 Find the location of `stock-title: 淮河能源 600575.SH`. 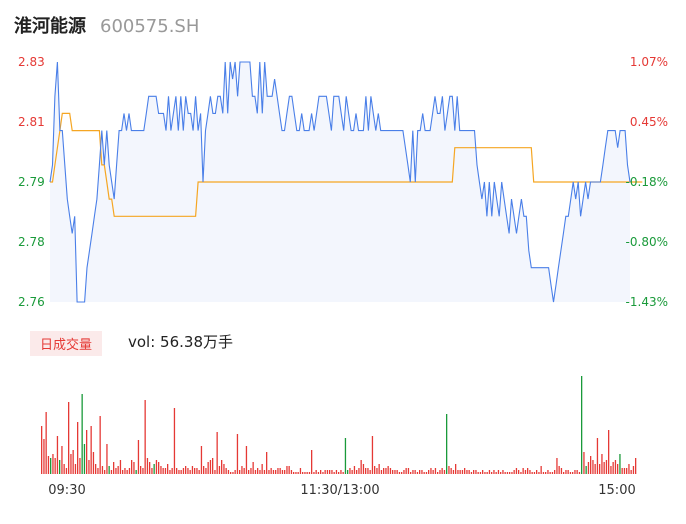

stock-title: 淮河能源 600575.SH is located at coordinates (106, 26).